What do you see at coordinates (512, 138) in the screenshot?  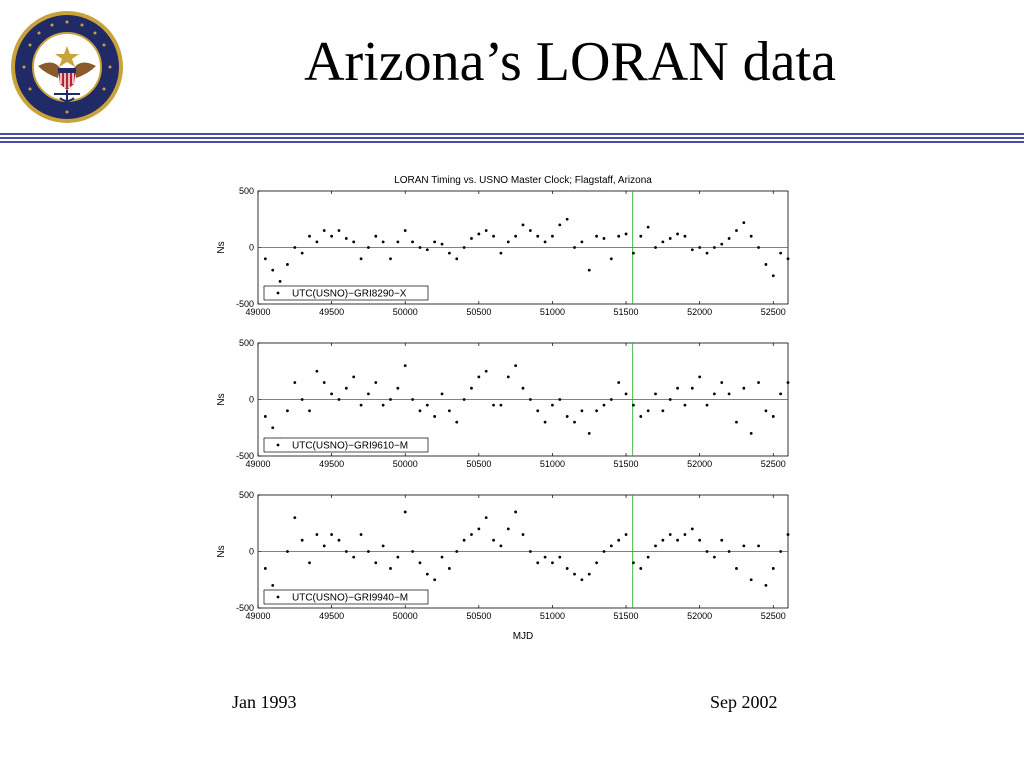 I see `title-divider-rule` at bounding box center [512, 138].